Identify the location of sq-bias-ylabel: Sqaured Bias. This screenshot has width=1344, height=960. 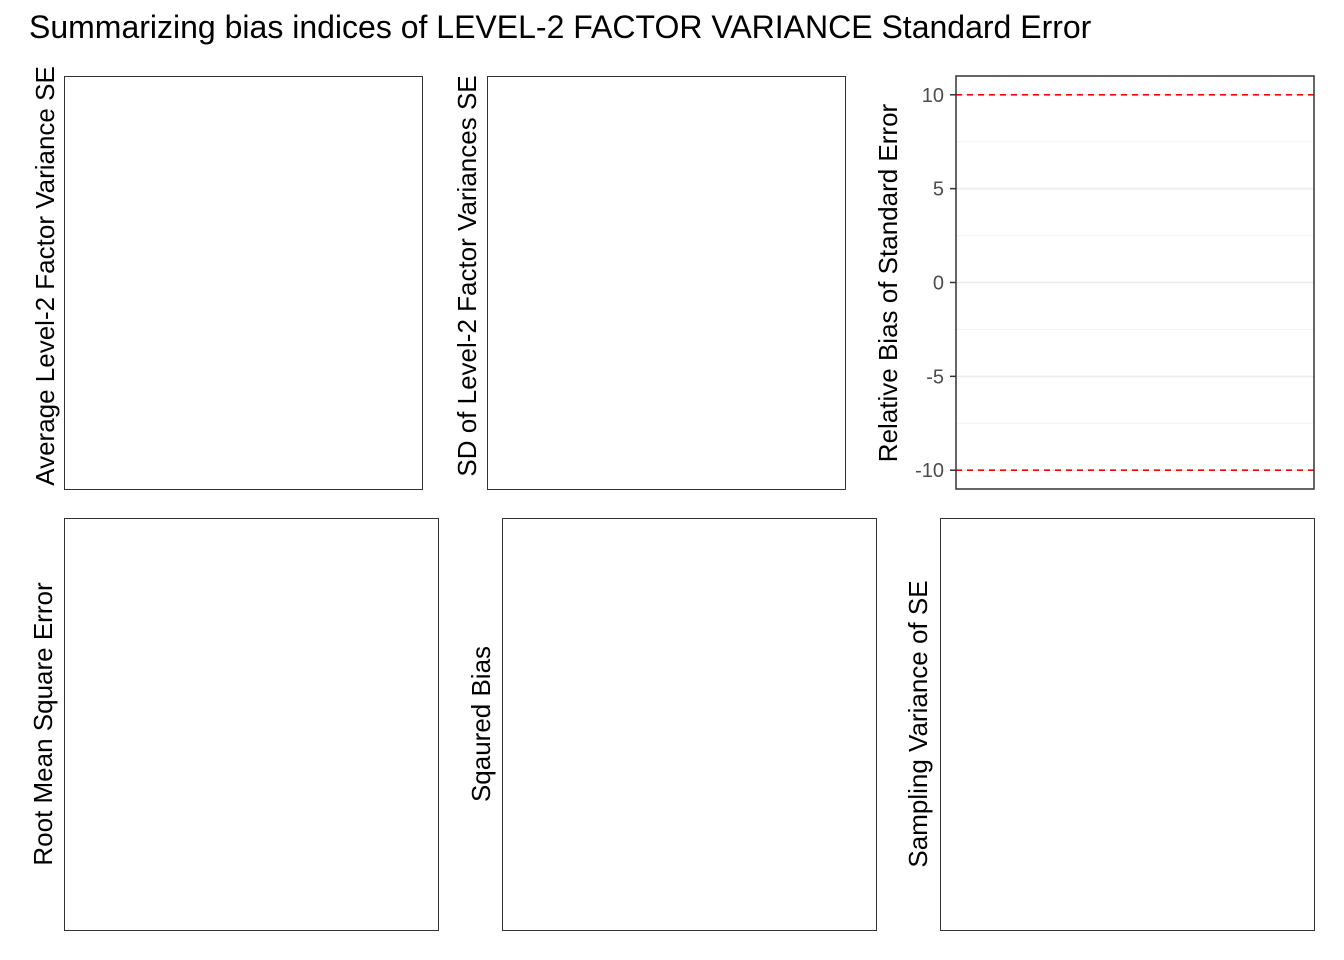
(481, 724).